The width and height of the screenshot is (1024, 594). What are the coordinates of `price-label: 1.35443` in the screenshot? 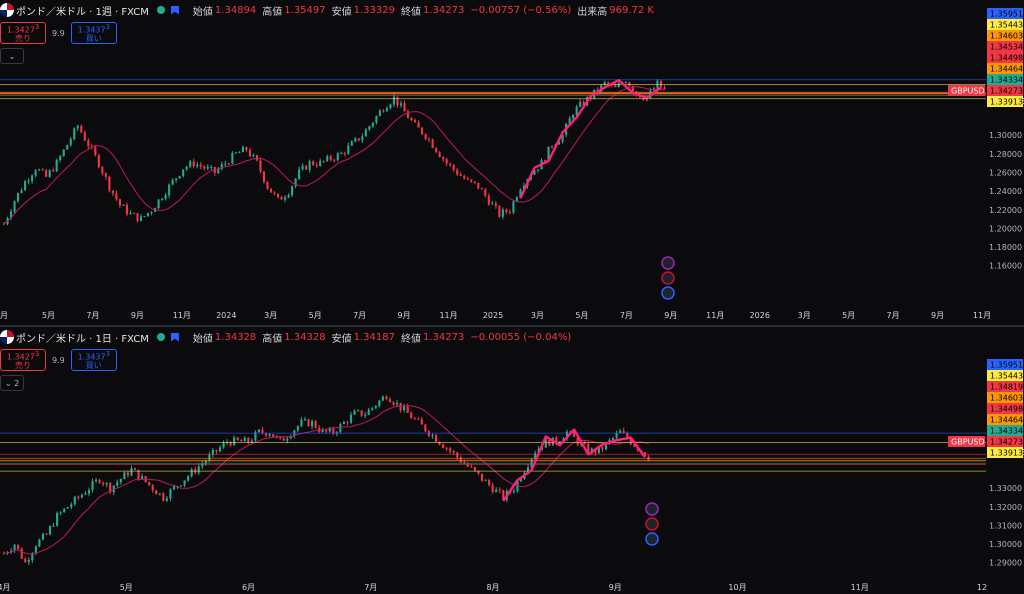 It's located at (1006, 25).